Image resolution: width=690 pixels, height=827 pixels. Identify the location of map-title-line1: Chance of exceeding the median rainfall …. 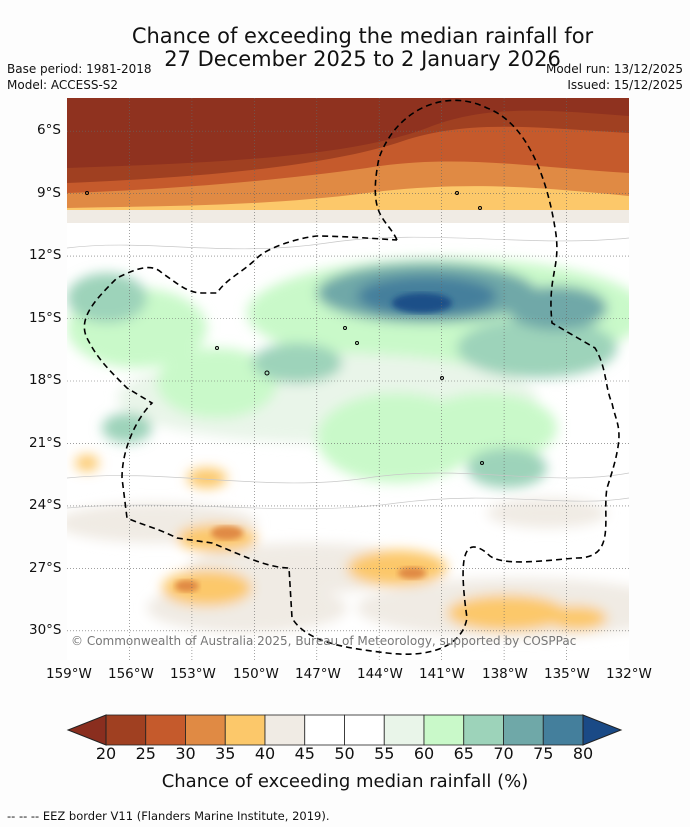
(362, 36).